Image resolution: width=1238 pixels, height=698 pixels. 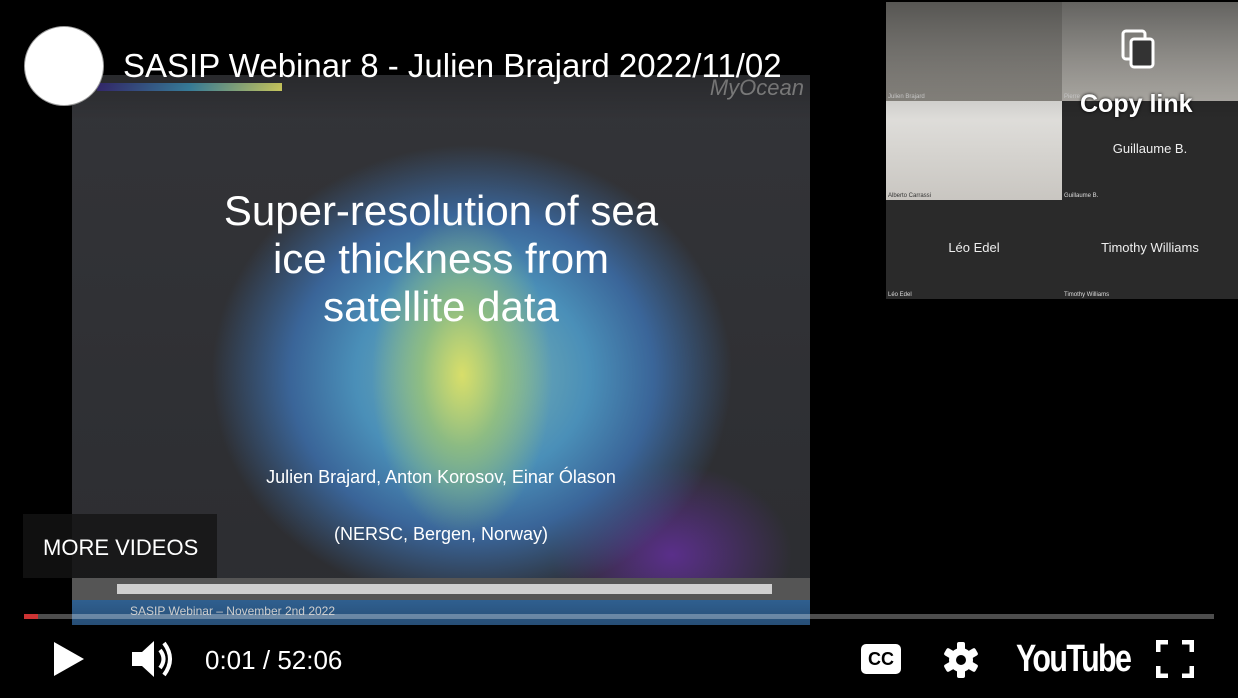 What do you see at coordinates (441, 306) in the screenshot?
I see `slide-heading: satellite data` at bounding box center [441, 306].